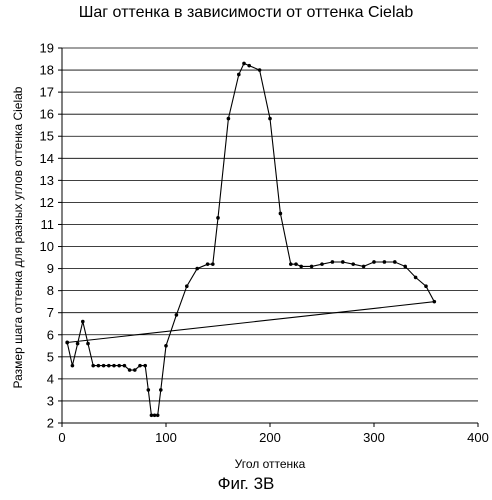 The width and height of the screenshot is (492, 500). Describe the element at coordinates (50, 378) in the screenshot. I see `y-tick-label-4: 4` at that location.